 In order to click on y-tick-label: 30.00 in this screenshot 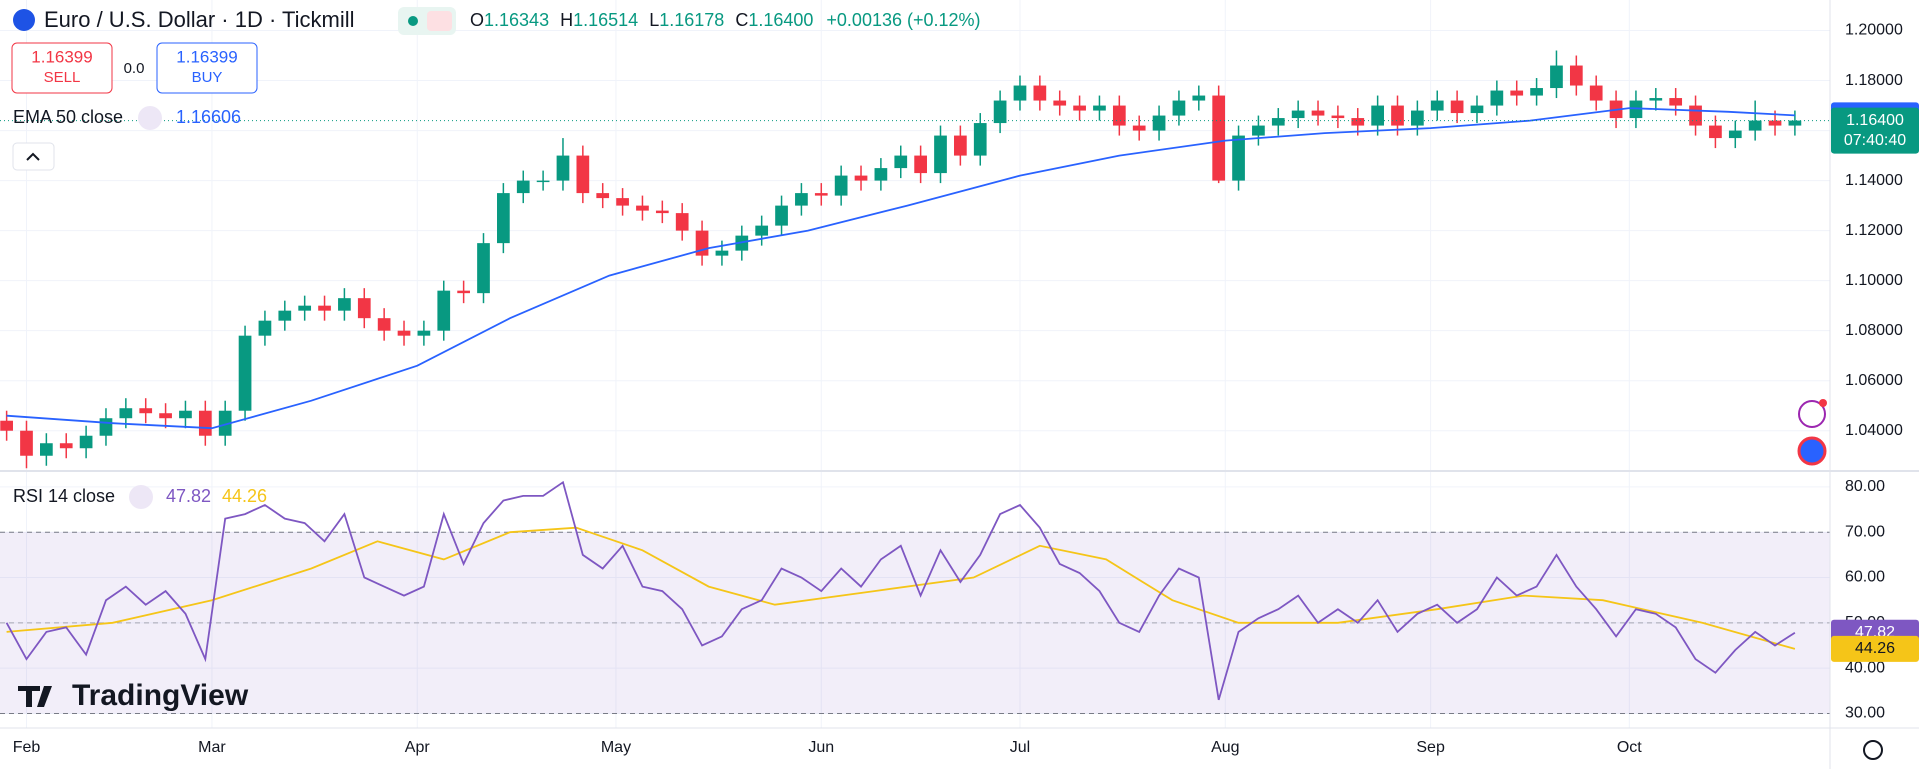, I will do `click(1865, 713)`.